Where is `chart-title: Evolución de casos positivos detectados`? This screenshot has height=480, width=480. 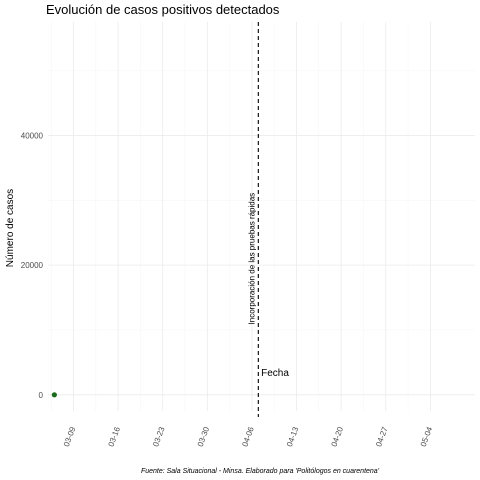
chart-title: Evolución de casos positivos detectados is located at coordinates (163, 9).